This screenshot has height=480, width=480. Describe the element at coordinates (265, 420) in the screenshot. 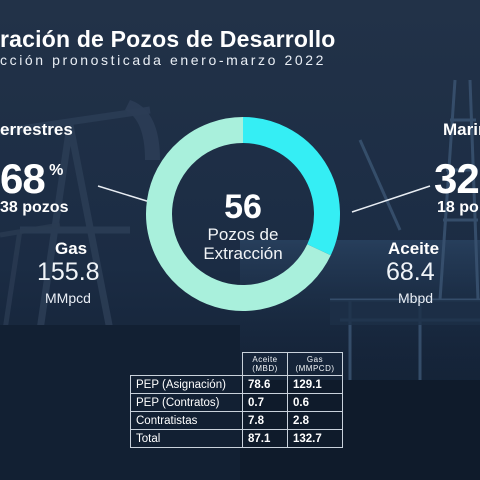

I see `row-aceite: 7.8` at that location.